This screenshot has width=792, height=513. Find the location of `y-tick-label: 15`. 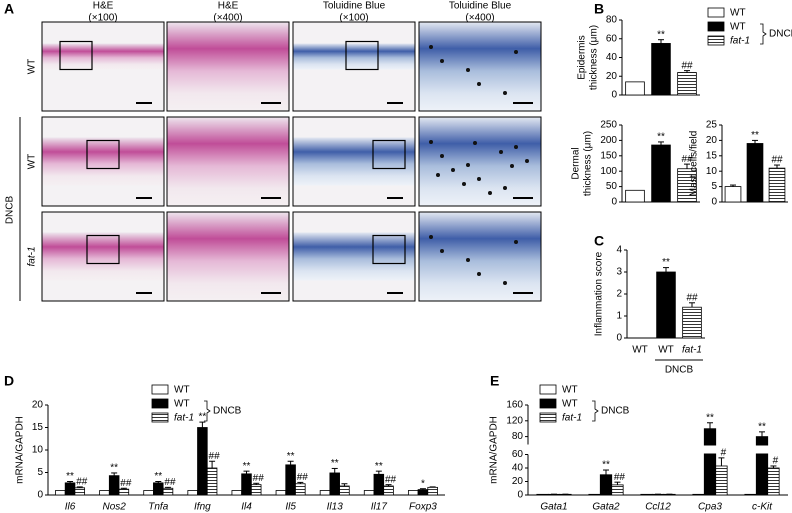

y-tick-label: 15 is located at coordinates (712, 155).